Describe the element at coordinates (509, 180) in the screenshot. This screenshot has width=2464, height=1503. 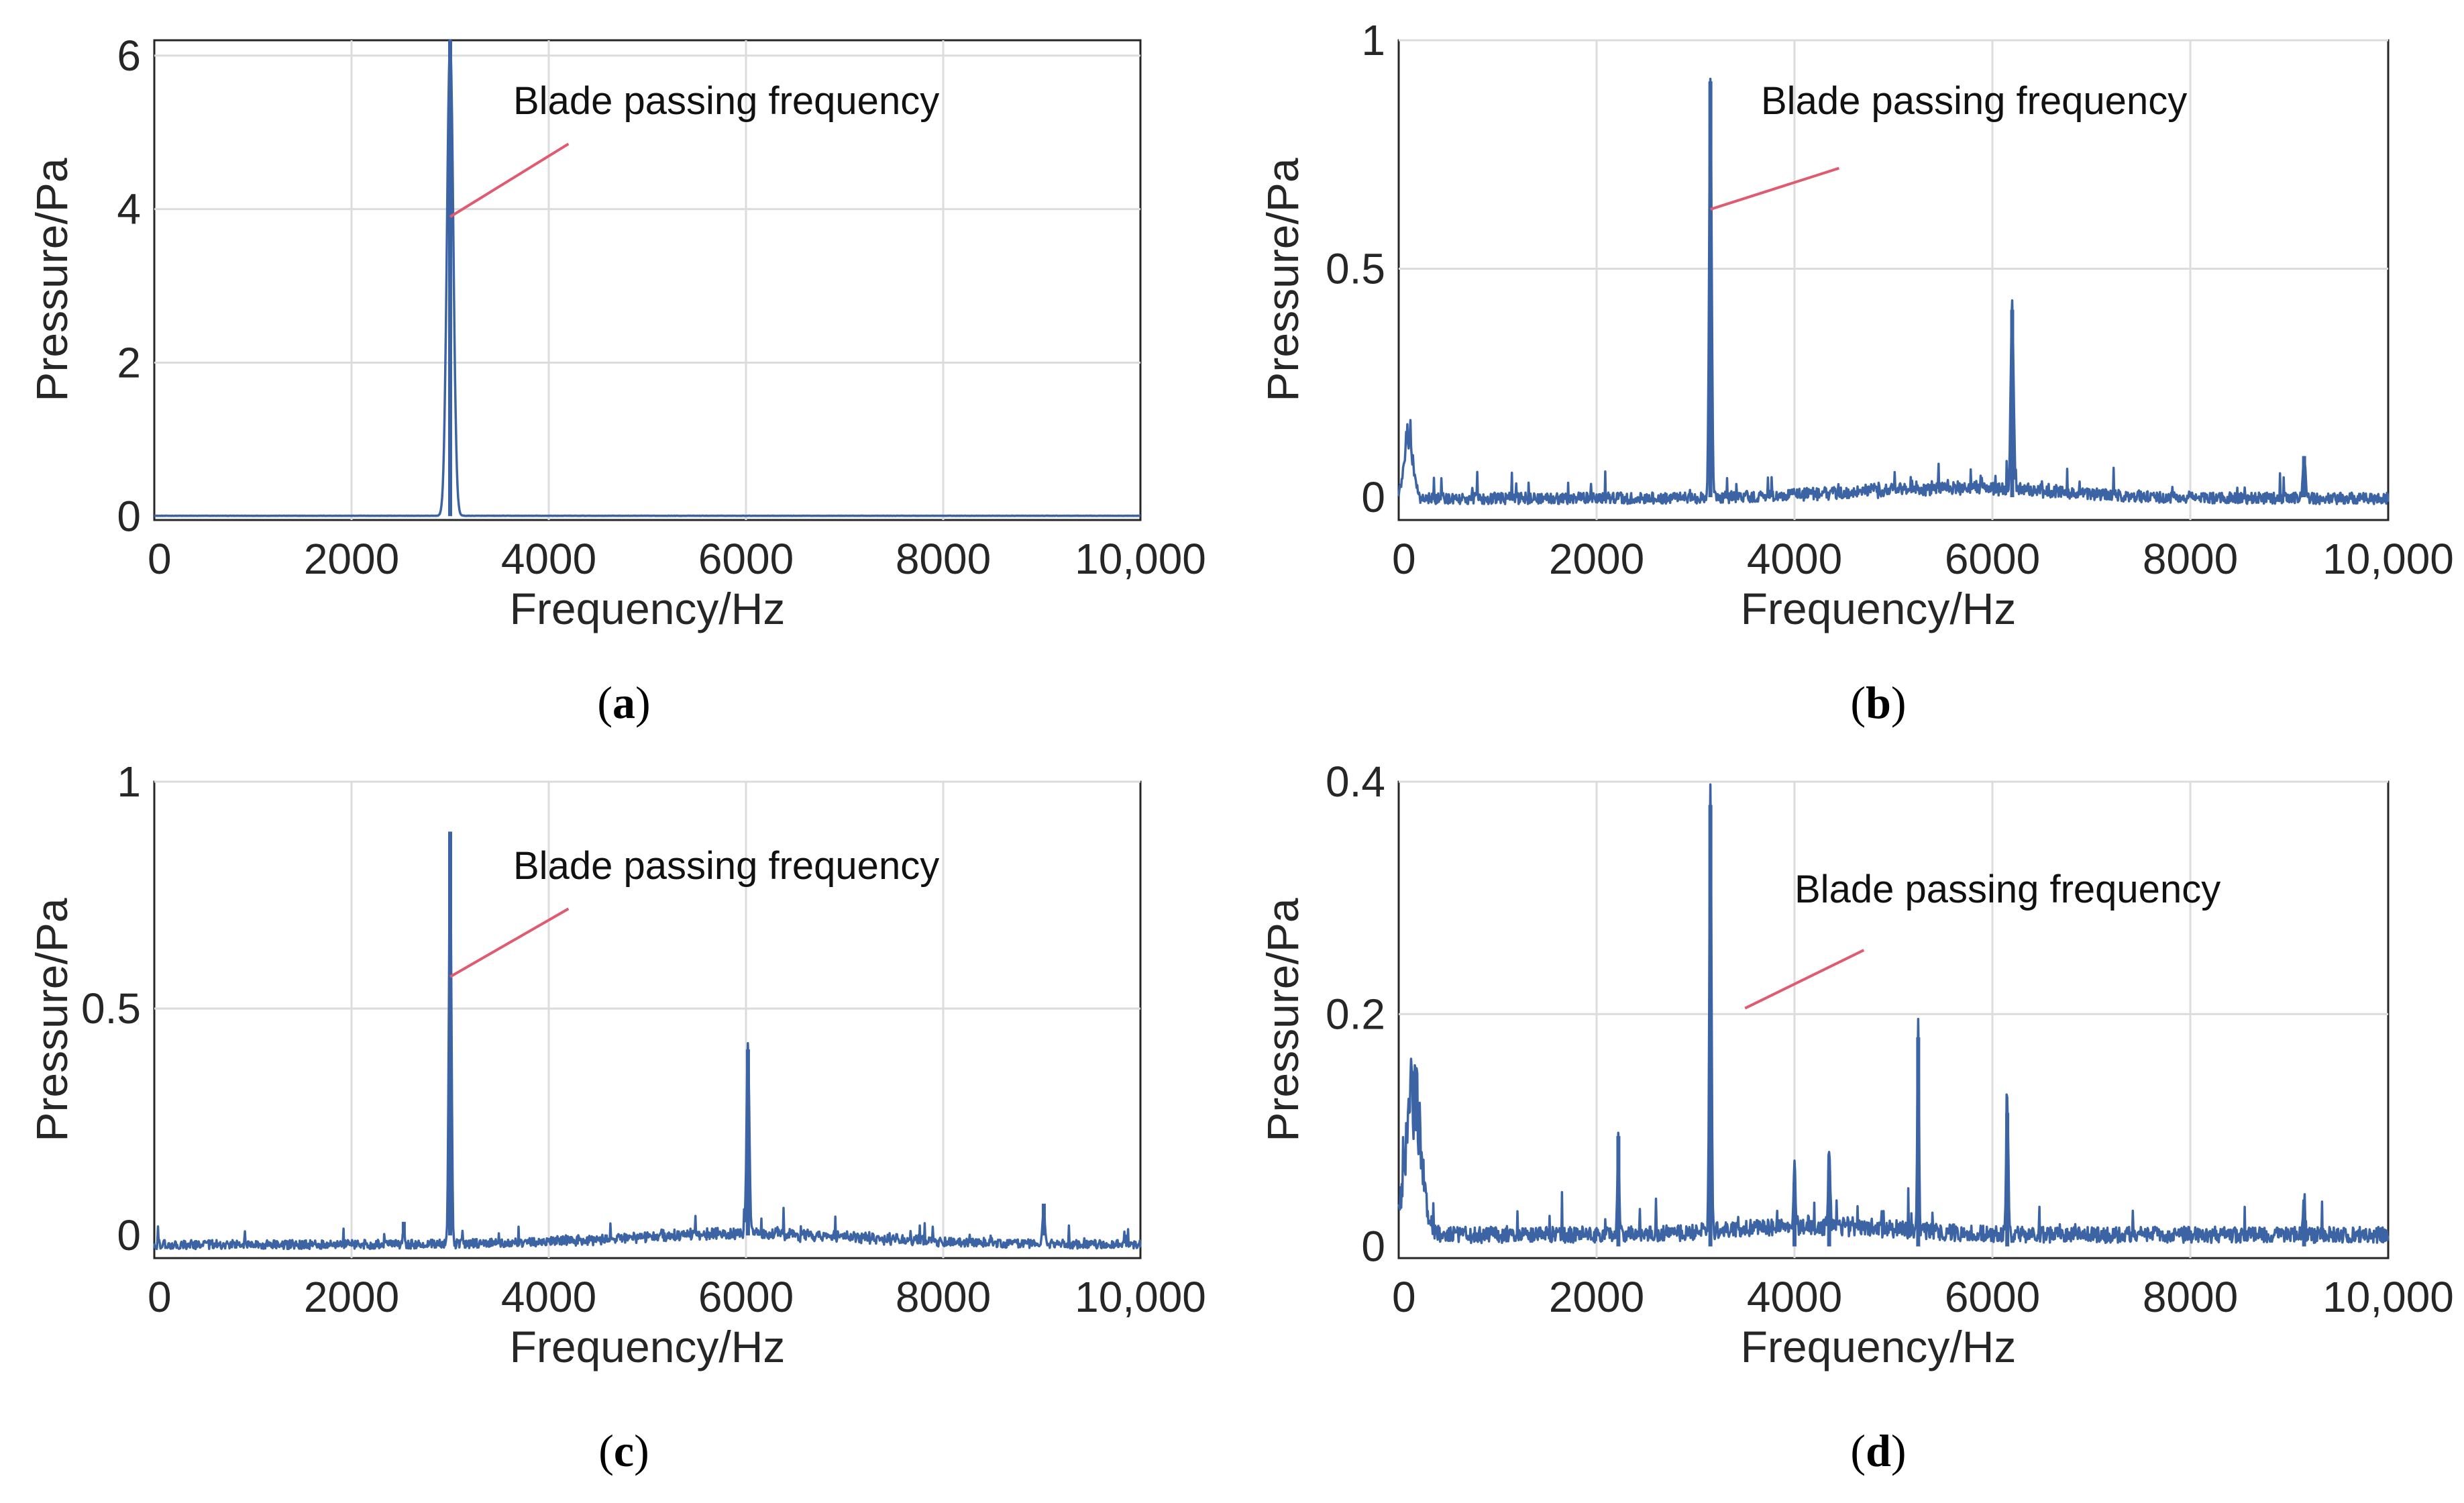
I see `annotation-line-a` at that location.